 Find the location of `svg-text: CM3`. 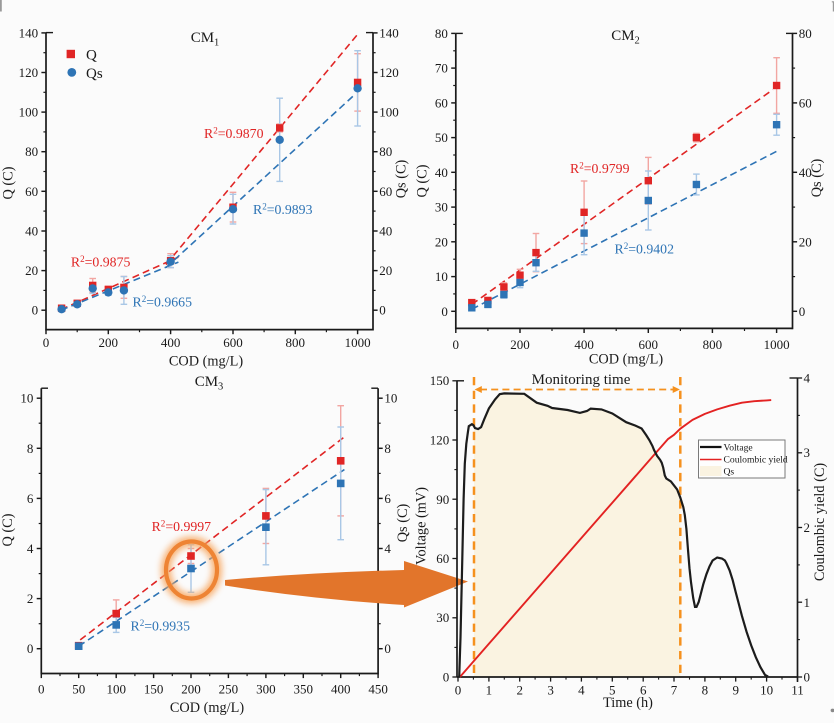

svg-text: CM3 is located at coordinates (209, 383).